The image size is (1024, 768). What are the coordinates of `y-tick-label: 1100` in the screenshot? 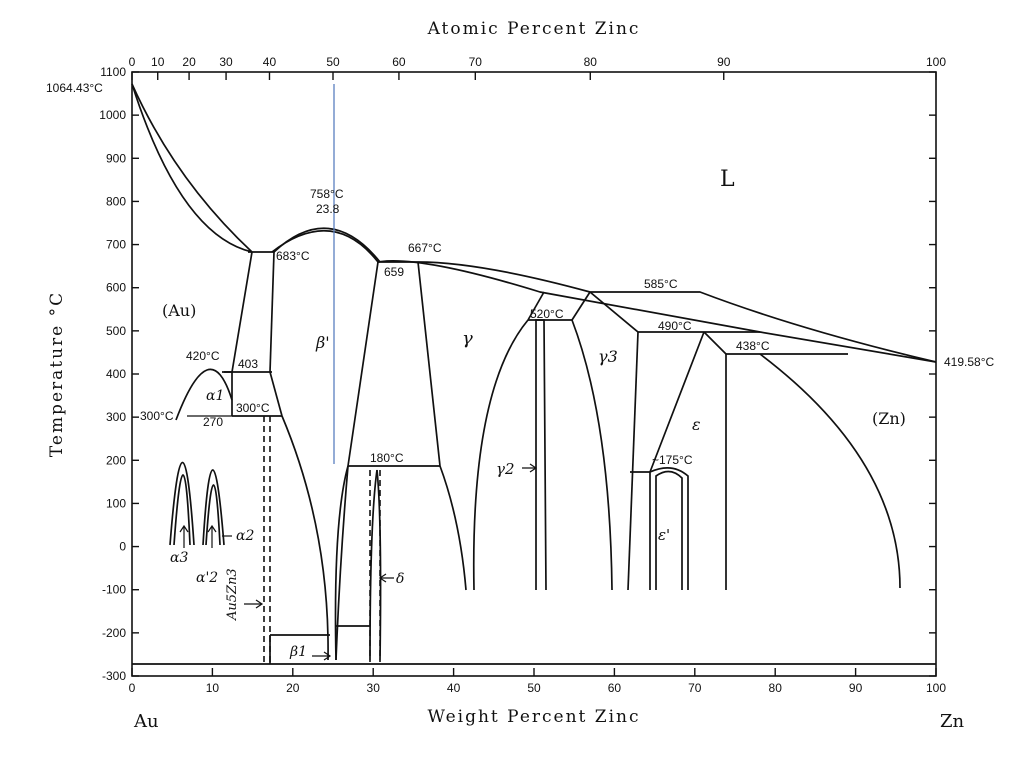 It's located at (113, 72).